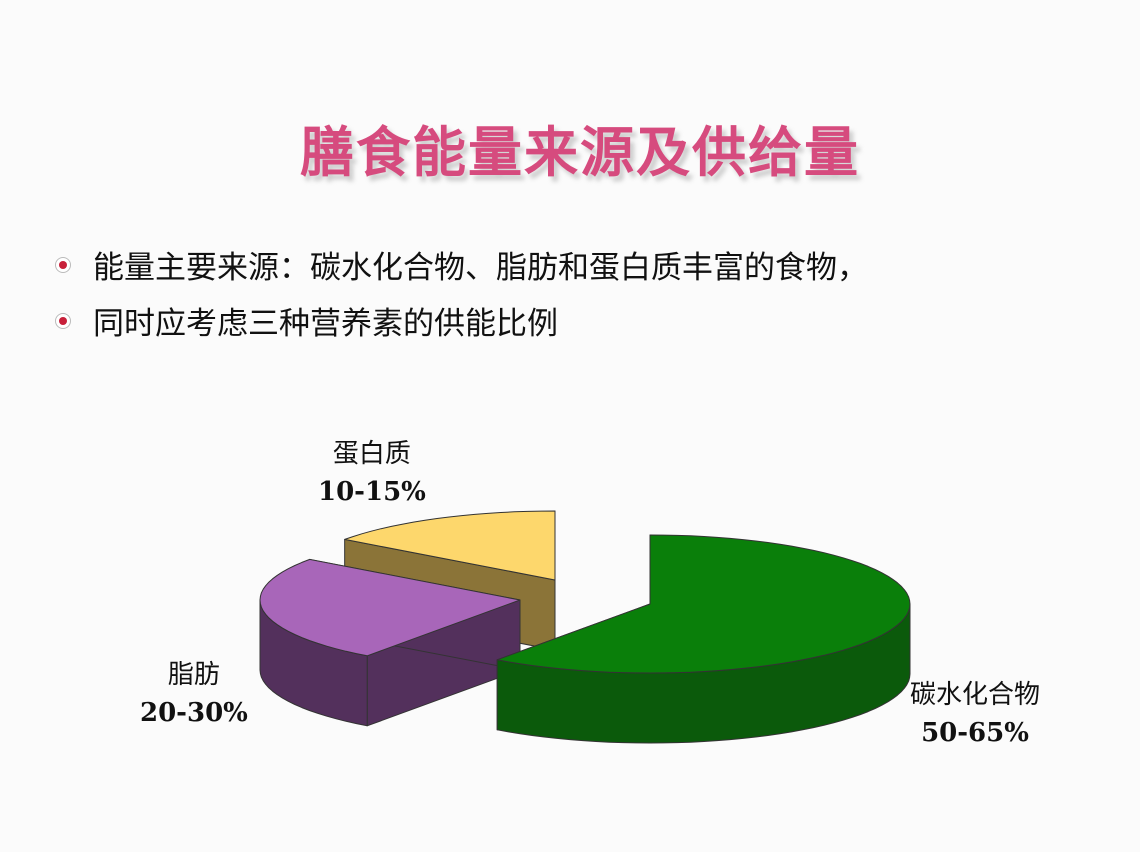  I want to click on slice-fat, so click(390, 607).